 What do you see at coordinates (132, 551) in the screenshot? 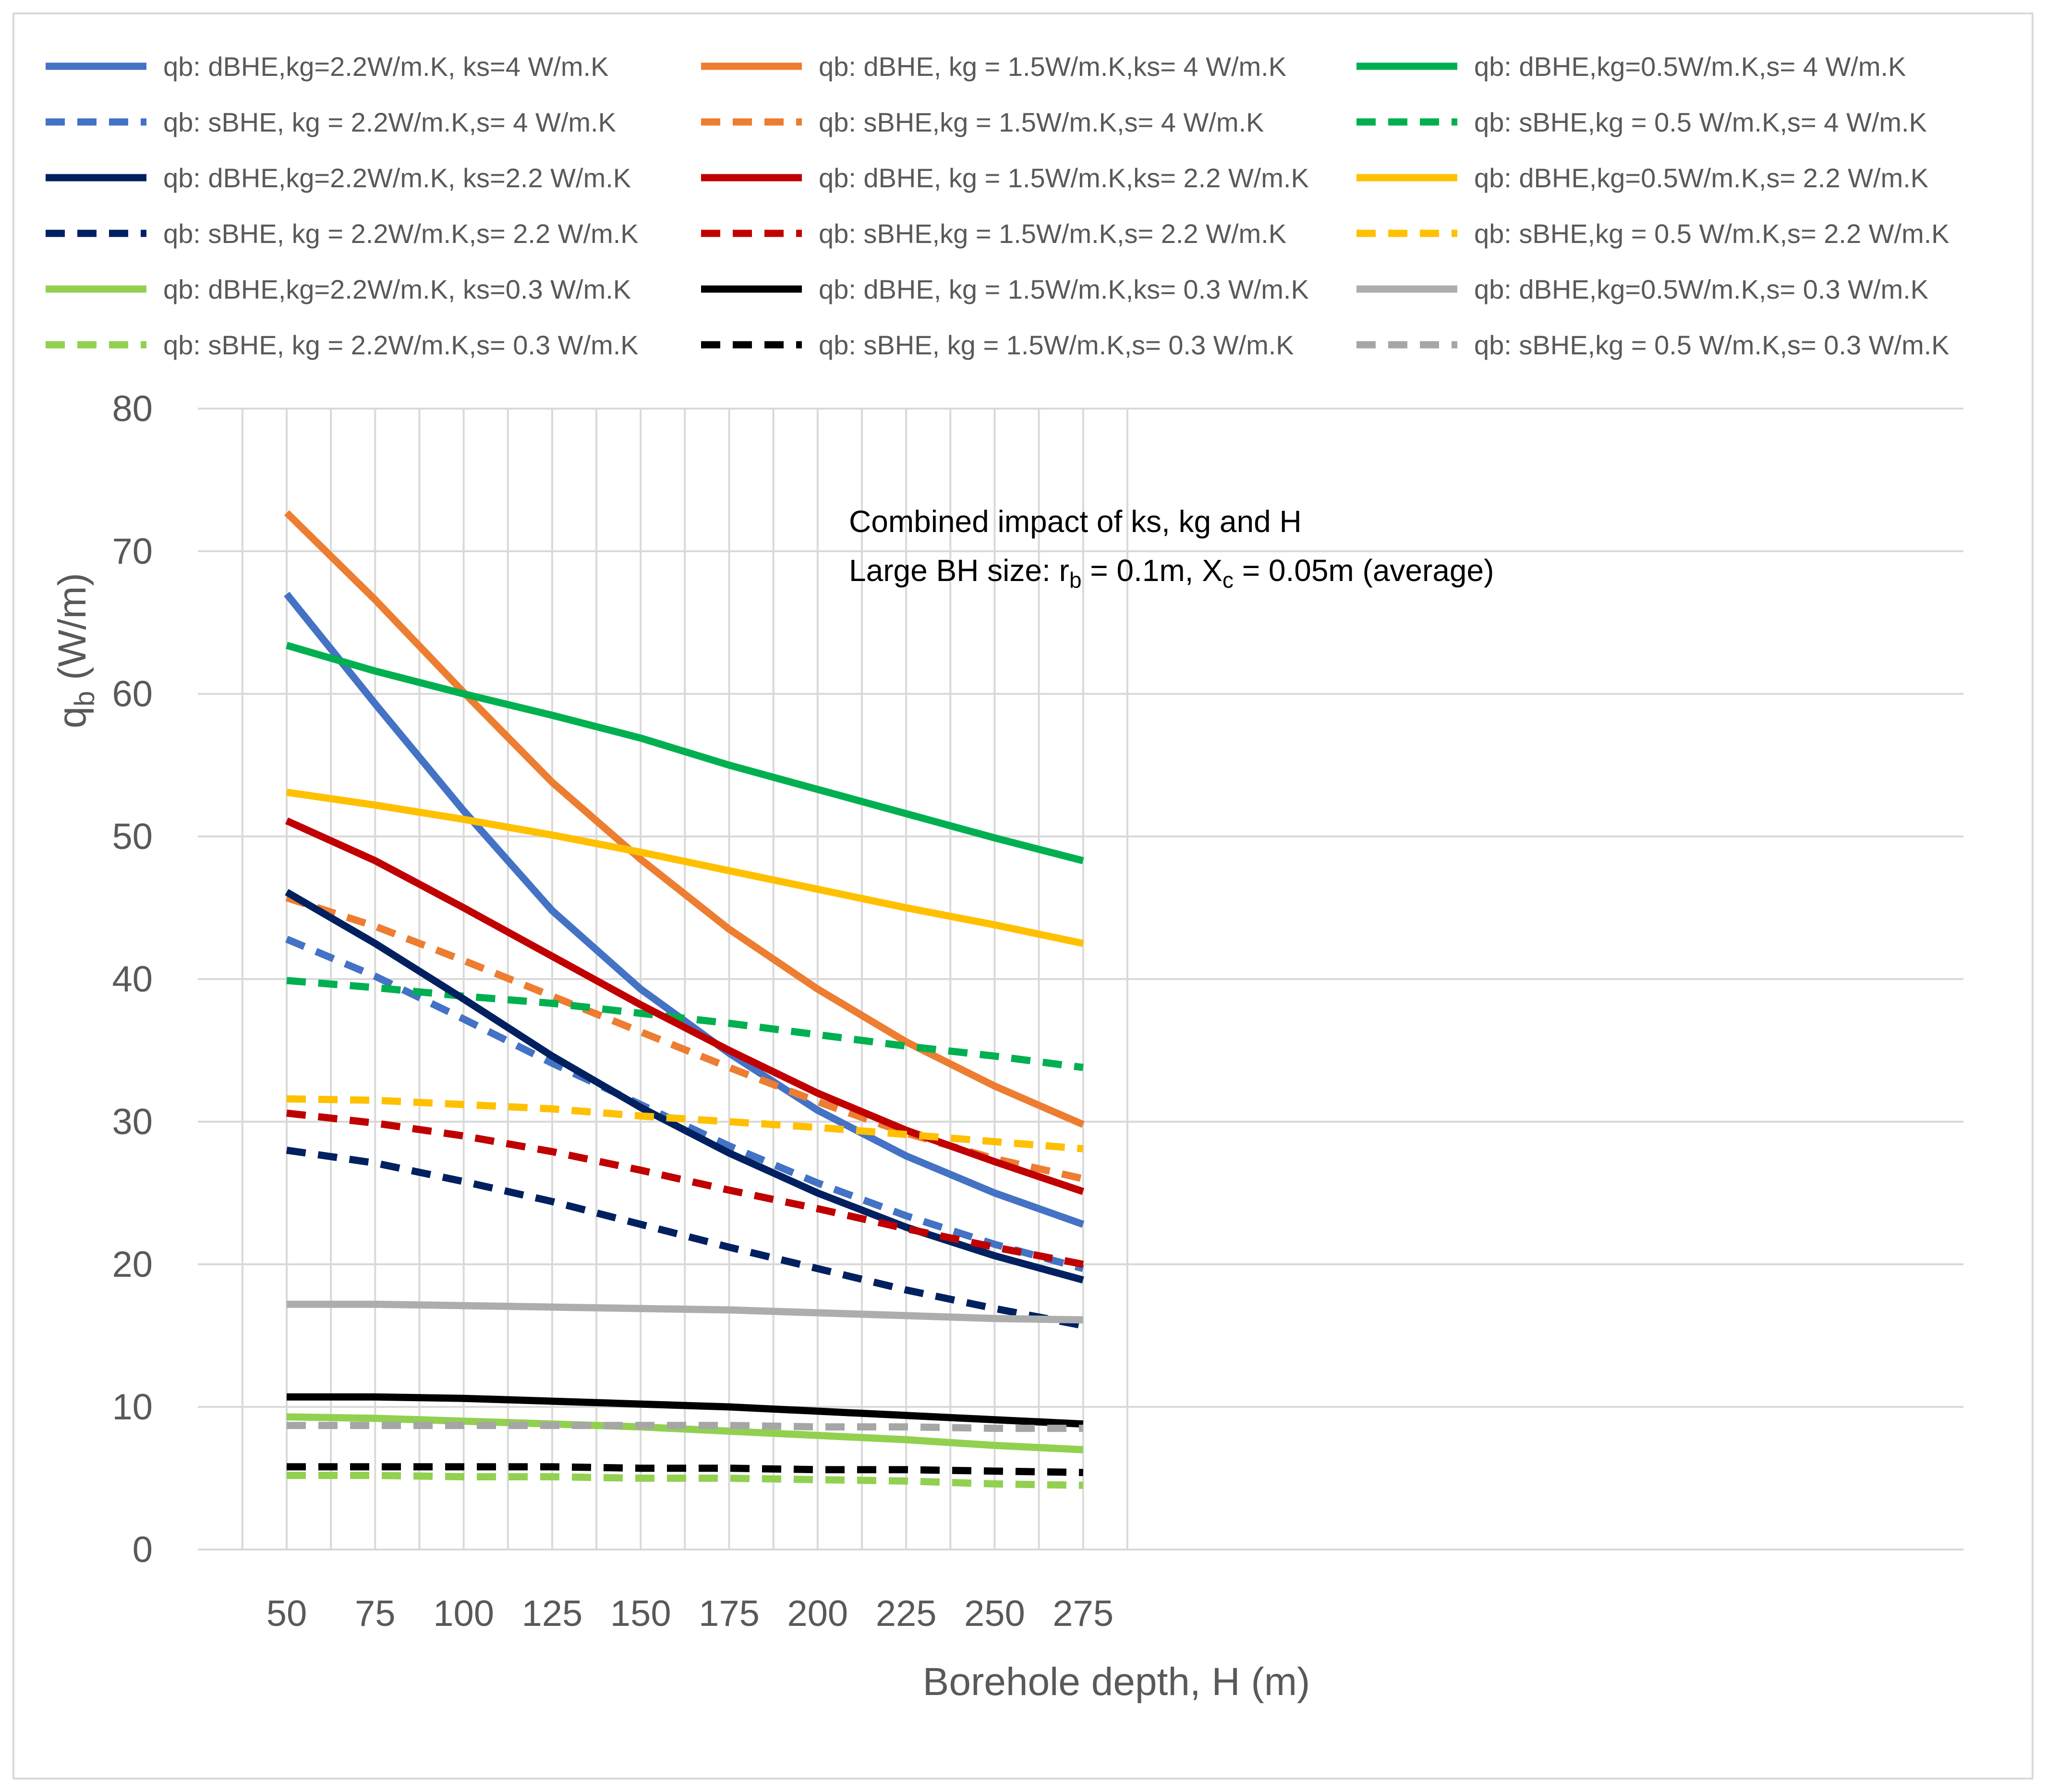
I see `y-tick-label: 70` at bounding box center [132, 551].